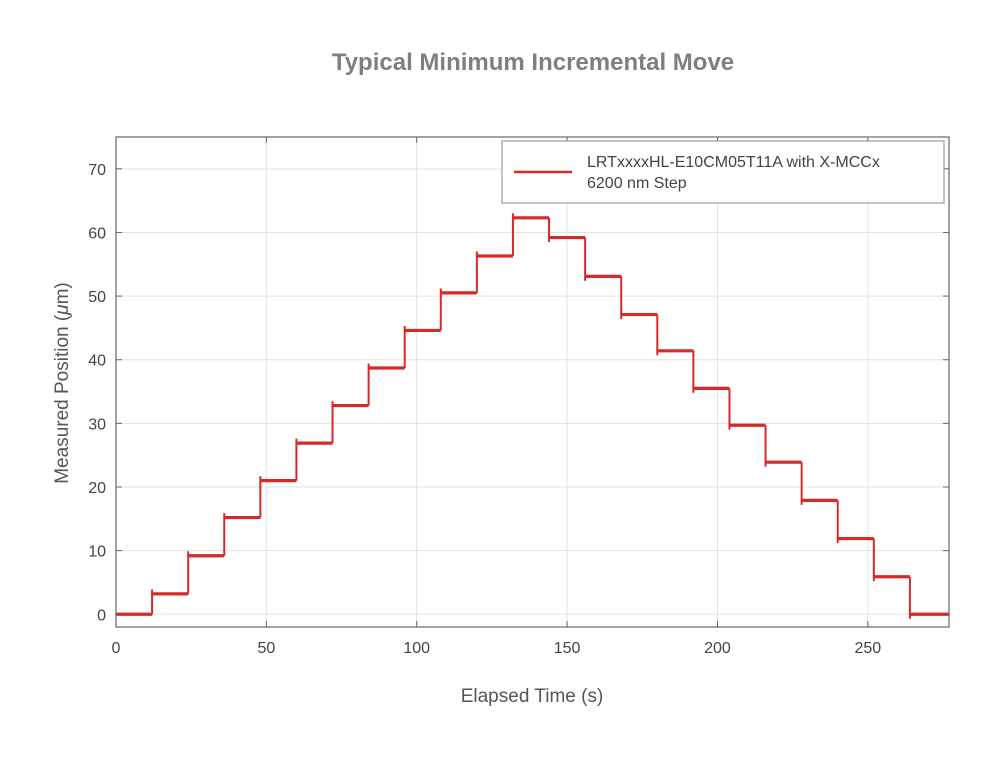  I want to click on legend-label-line2: 6200 nm Step, so click(637, 183).